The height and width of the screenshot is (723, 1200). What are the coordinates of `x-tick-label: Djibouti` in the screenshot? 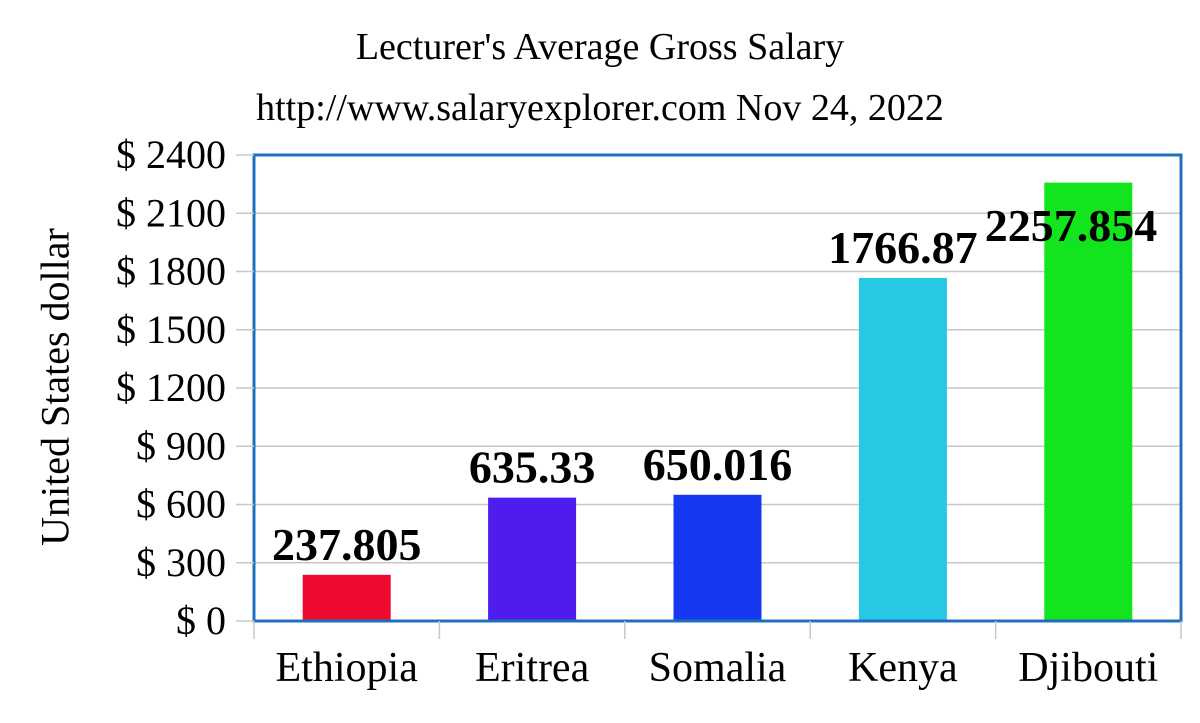 It's located at (1088, 668).